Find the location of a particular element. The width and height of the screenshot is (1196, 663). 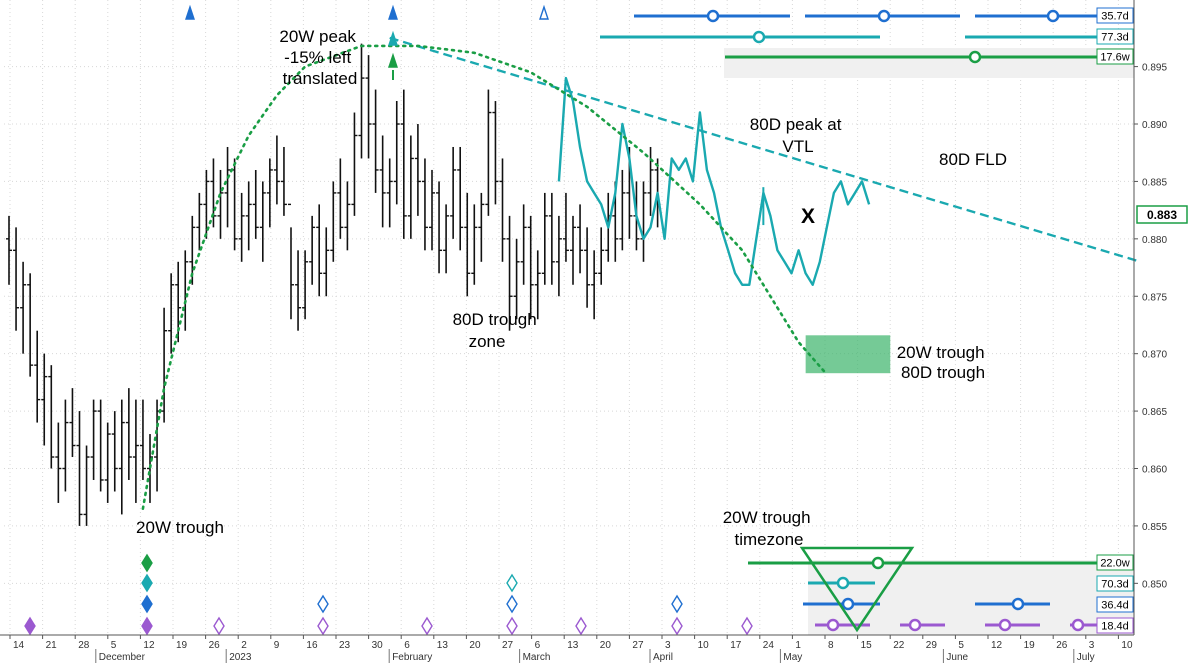

legend-77-3d: 77.3d is located at coordinates (1115, 36).